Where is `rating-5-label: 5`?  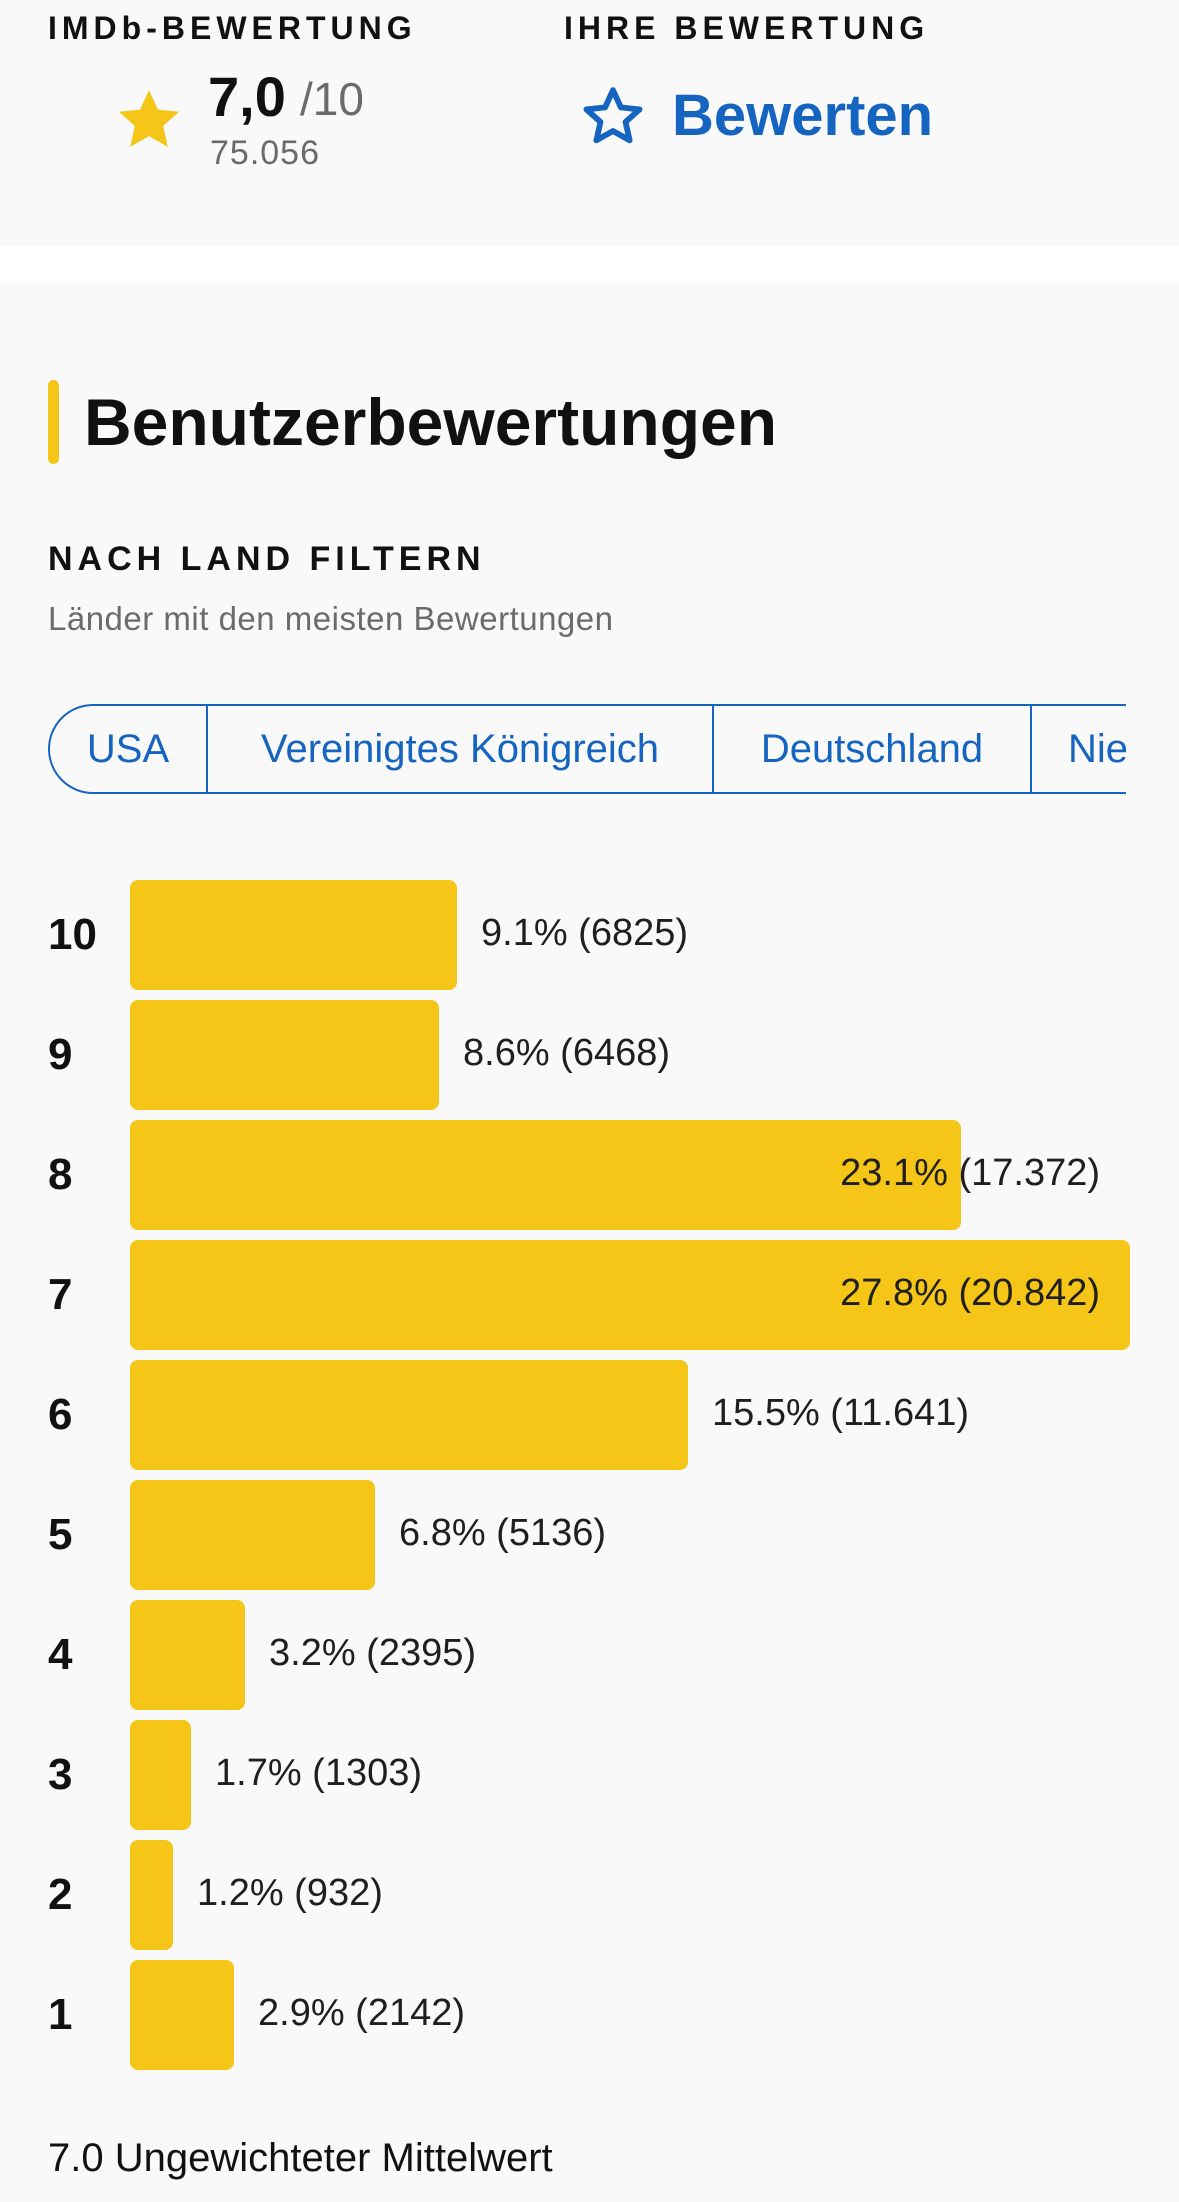
rating-5-label: 5 is located at coordinates (60, 1534).